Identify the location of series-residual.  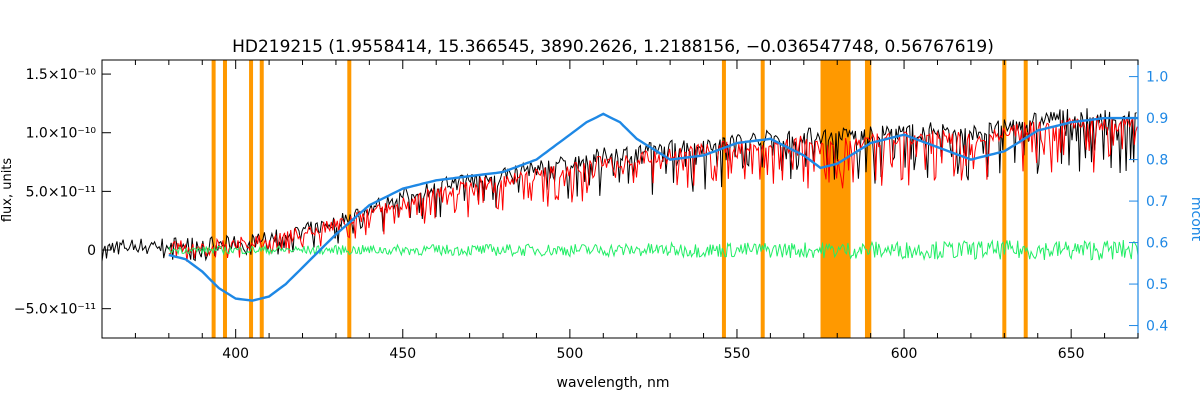
(653, 250).